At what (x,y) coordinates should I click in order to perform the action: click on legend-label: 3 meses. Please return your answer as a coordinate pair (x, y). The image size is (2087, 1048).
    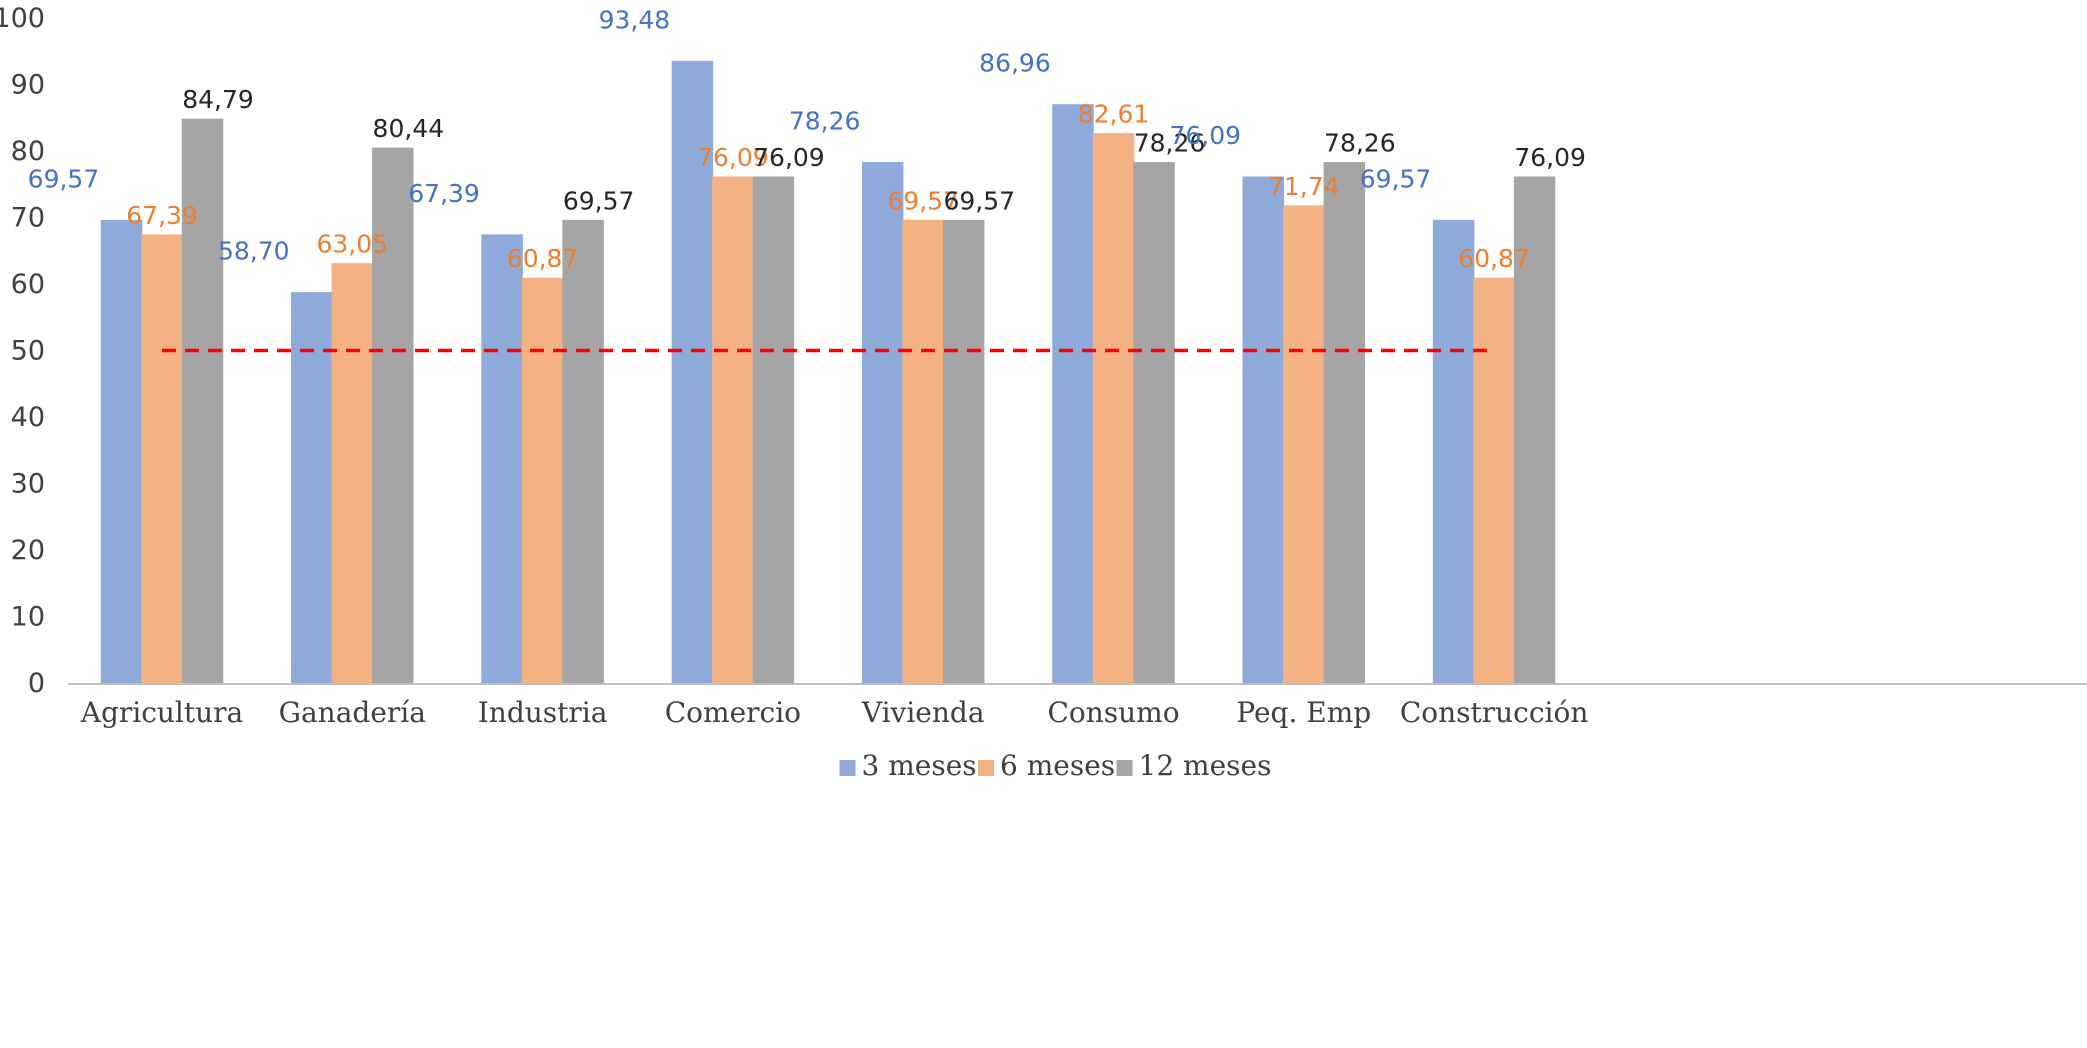
    Looking at the image, I should click on (919, 765).